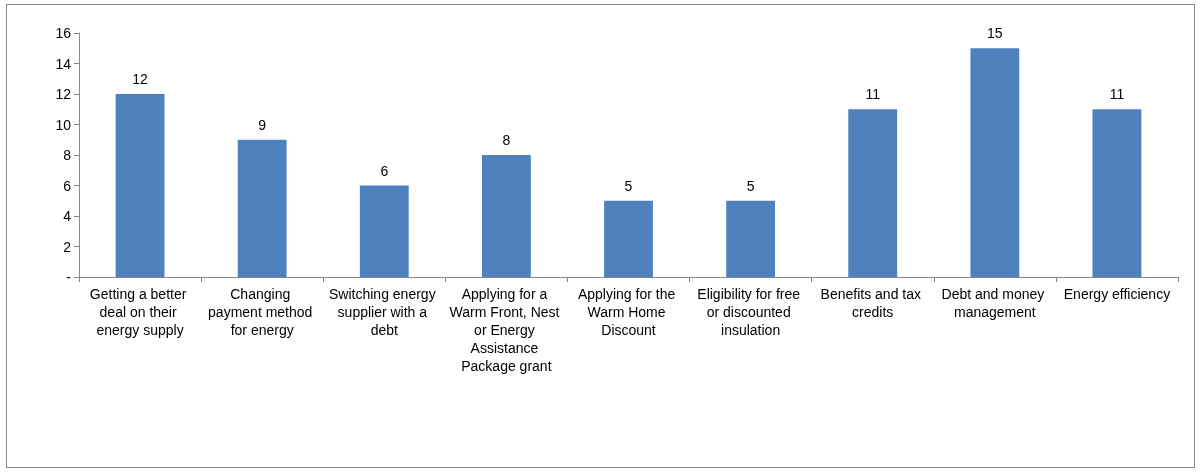 Image resolution: width=1203 pixels, height=475 pixels. I want to click on x-tick-label: Debt and money management, so click(995, 303).